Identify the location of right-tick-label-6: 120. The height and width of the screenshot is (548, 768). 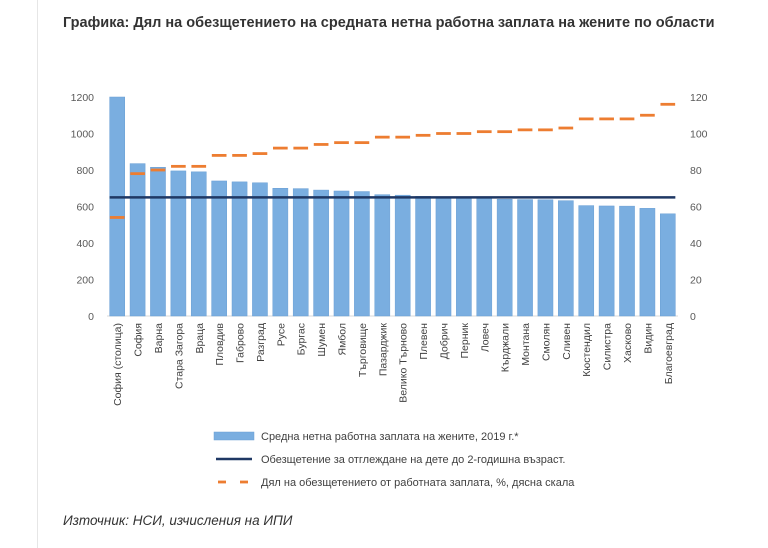
(699, 98).